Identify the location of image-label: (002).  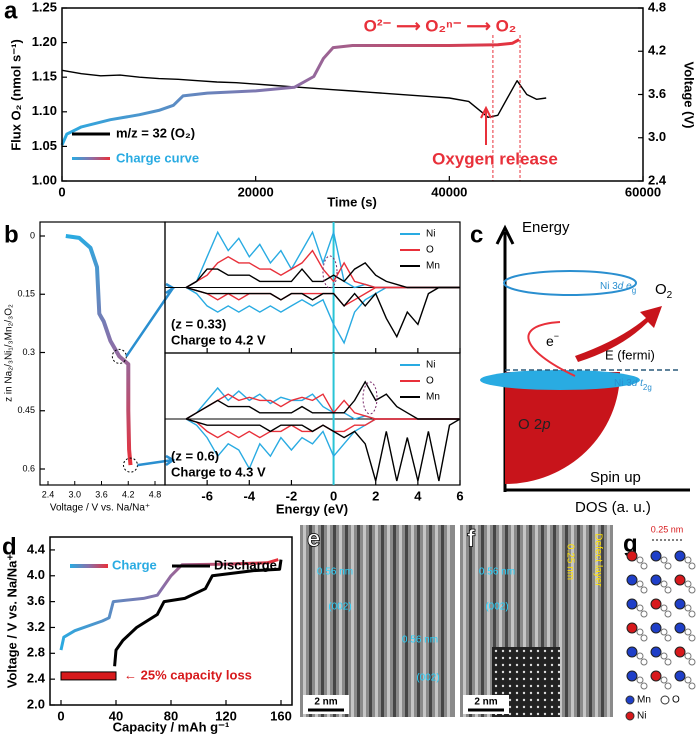
(339, 607).